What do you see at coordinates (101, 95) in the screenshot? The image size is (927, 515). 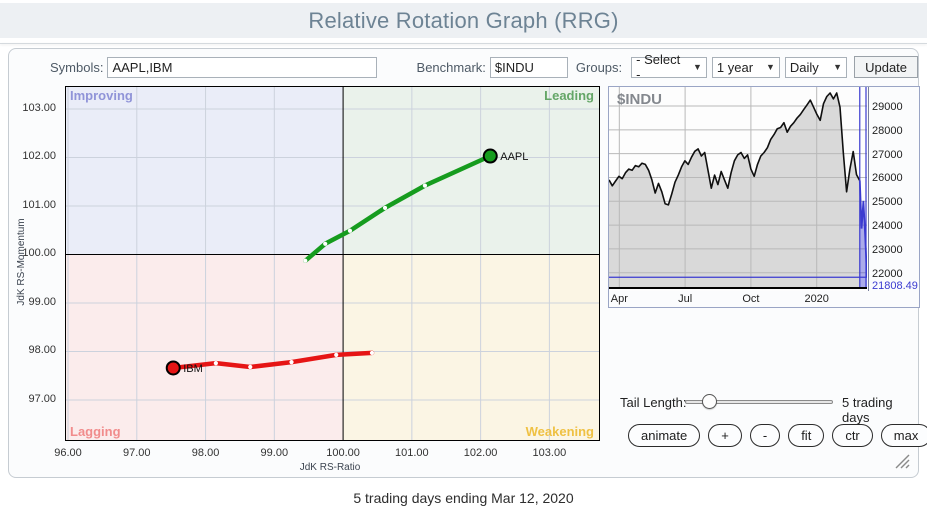 I see `quadrant-label-improving: Improving` at bounding box center [101, 95].